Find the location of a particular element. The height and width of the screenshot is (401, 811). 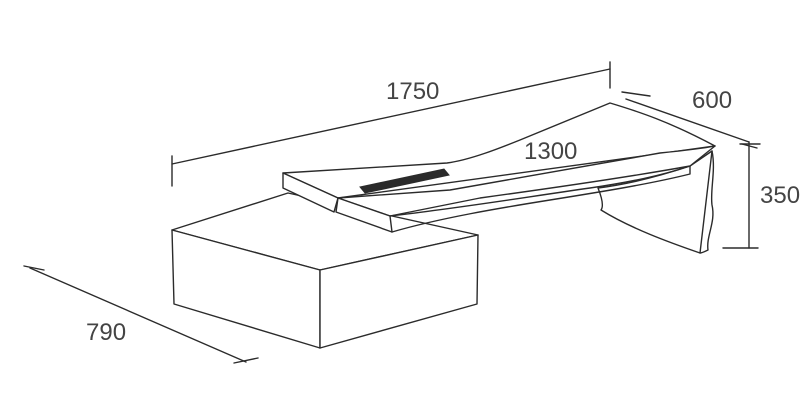

front-top-slab is located at coordinates (525, 189).